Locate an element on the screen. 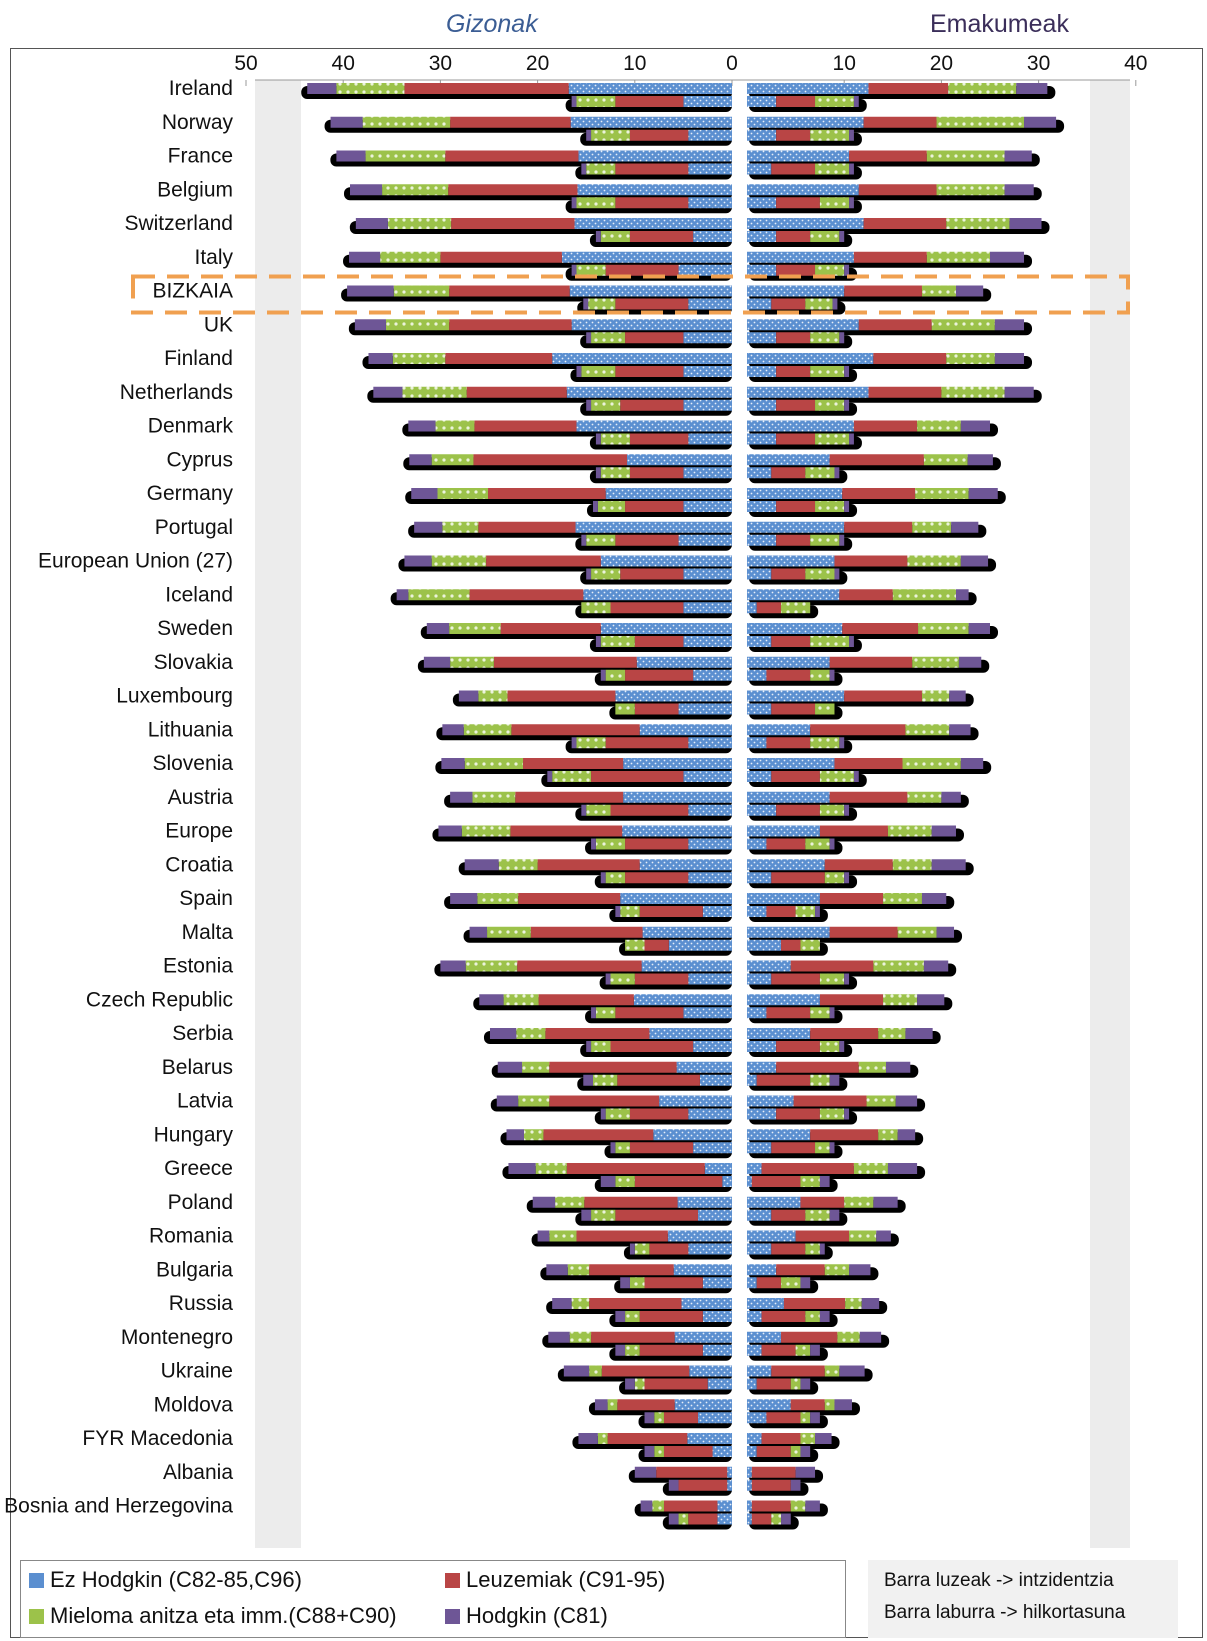 The height and width of the screenshot is (1641, 1207). country-label: European Union (27) is located at coordinates (135, 561).